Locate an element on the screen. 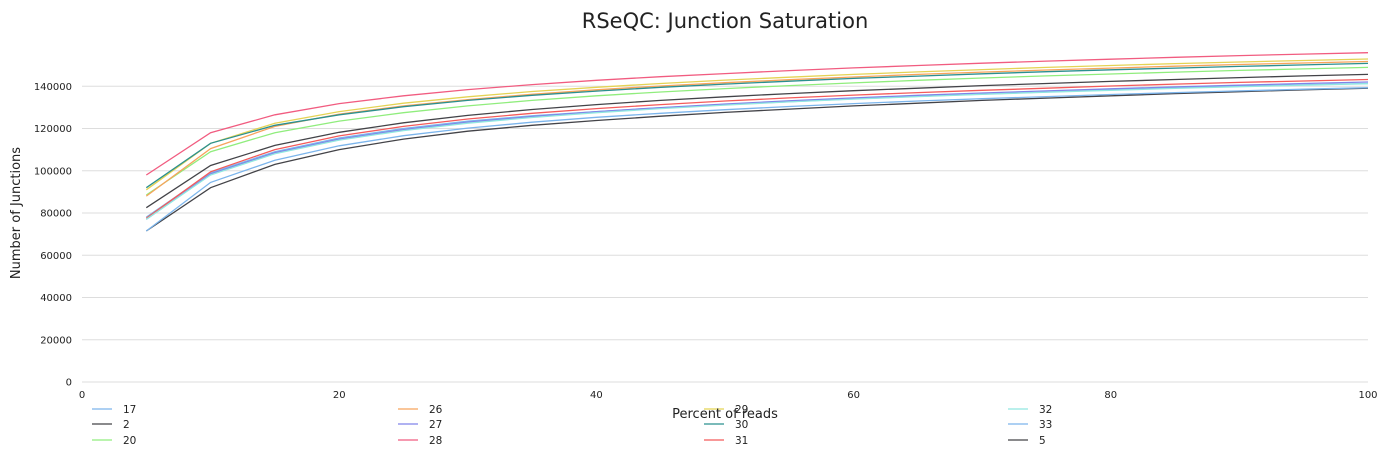  y-tick-label: 40000 is located at coordinates (56, 298).